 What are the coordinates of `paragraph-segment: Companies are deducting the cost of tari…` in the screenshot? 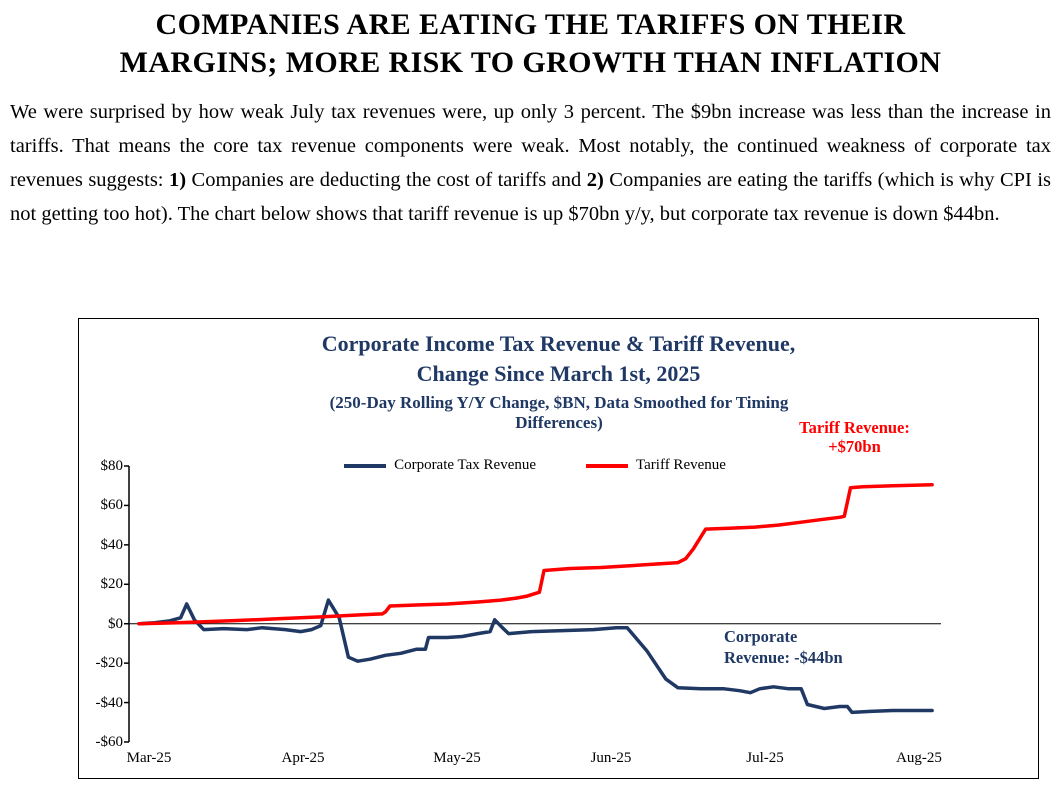 It's located at (386, 180).